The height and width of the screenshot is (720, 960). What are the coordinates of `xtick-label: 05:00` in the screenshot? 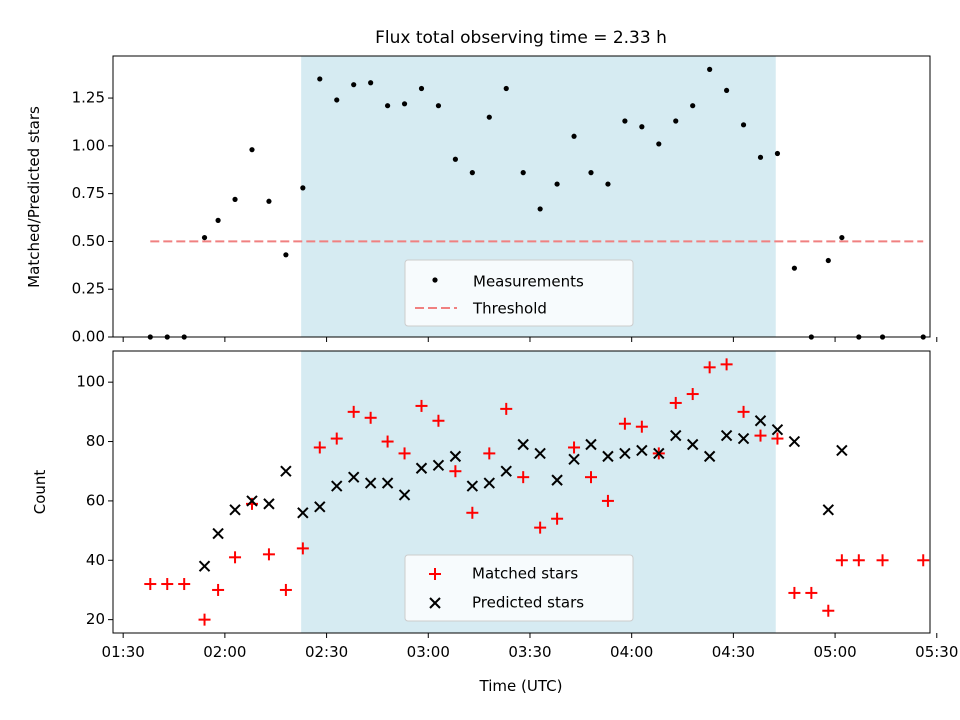 It's located at (834, 652).